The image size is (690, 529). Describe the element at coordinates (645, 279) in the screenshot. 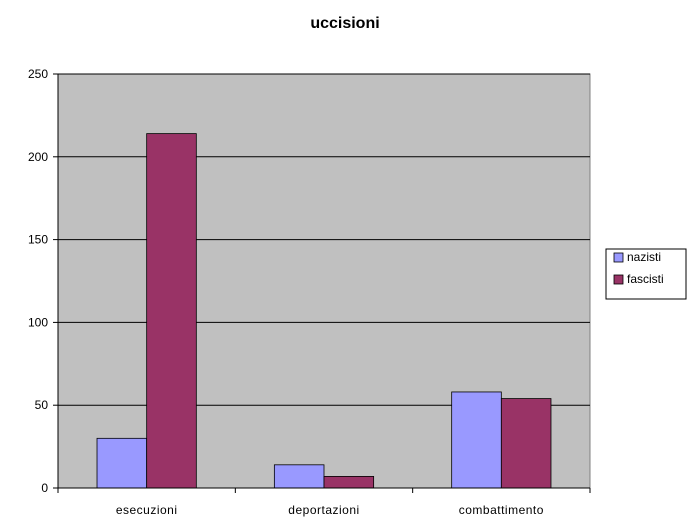

I see `legend-label-fascisti: fascisti` at that location.